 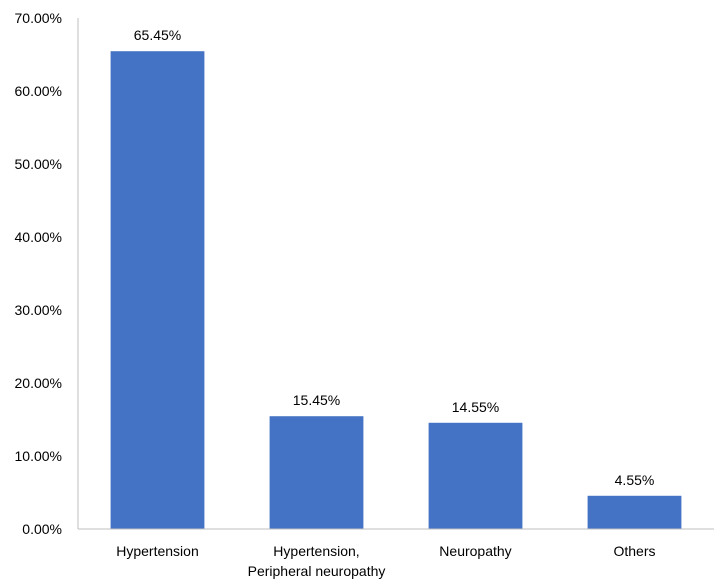 I want to click on y-tick-label: 0.00%, so click(x=42, y=529).